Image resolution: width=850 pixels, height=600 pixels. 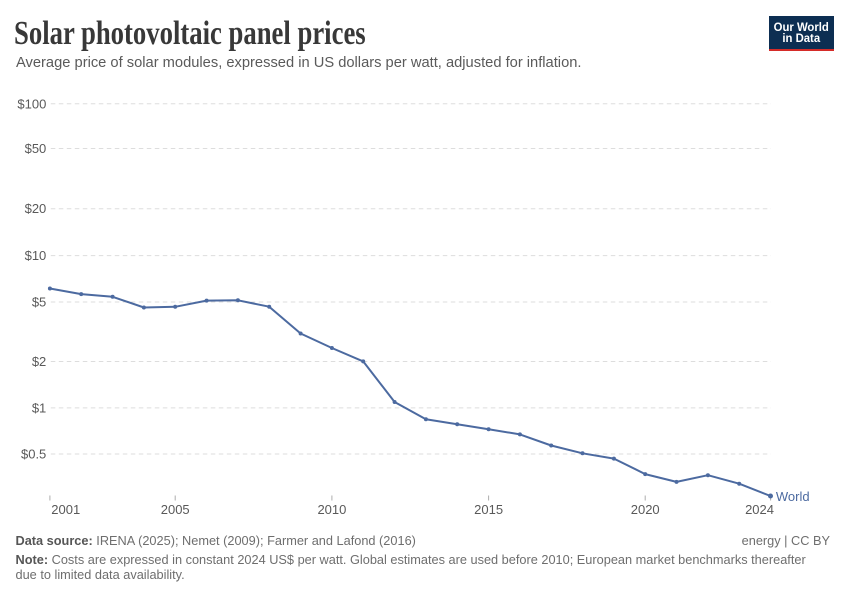 I want to click on svg-text: 2010, so click(x=331, y=509).